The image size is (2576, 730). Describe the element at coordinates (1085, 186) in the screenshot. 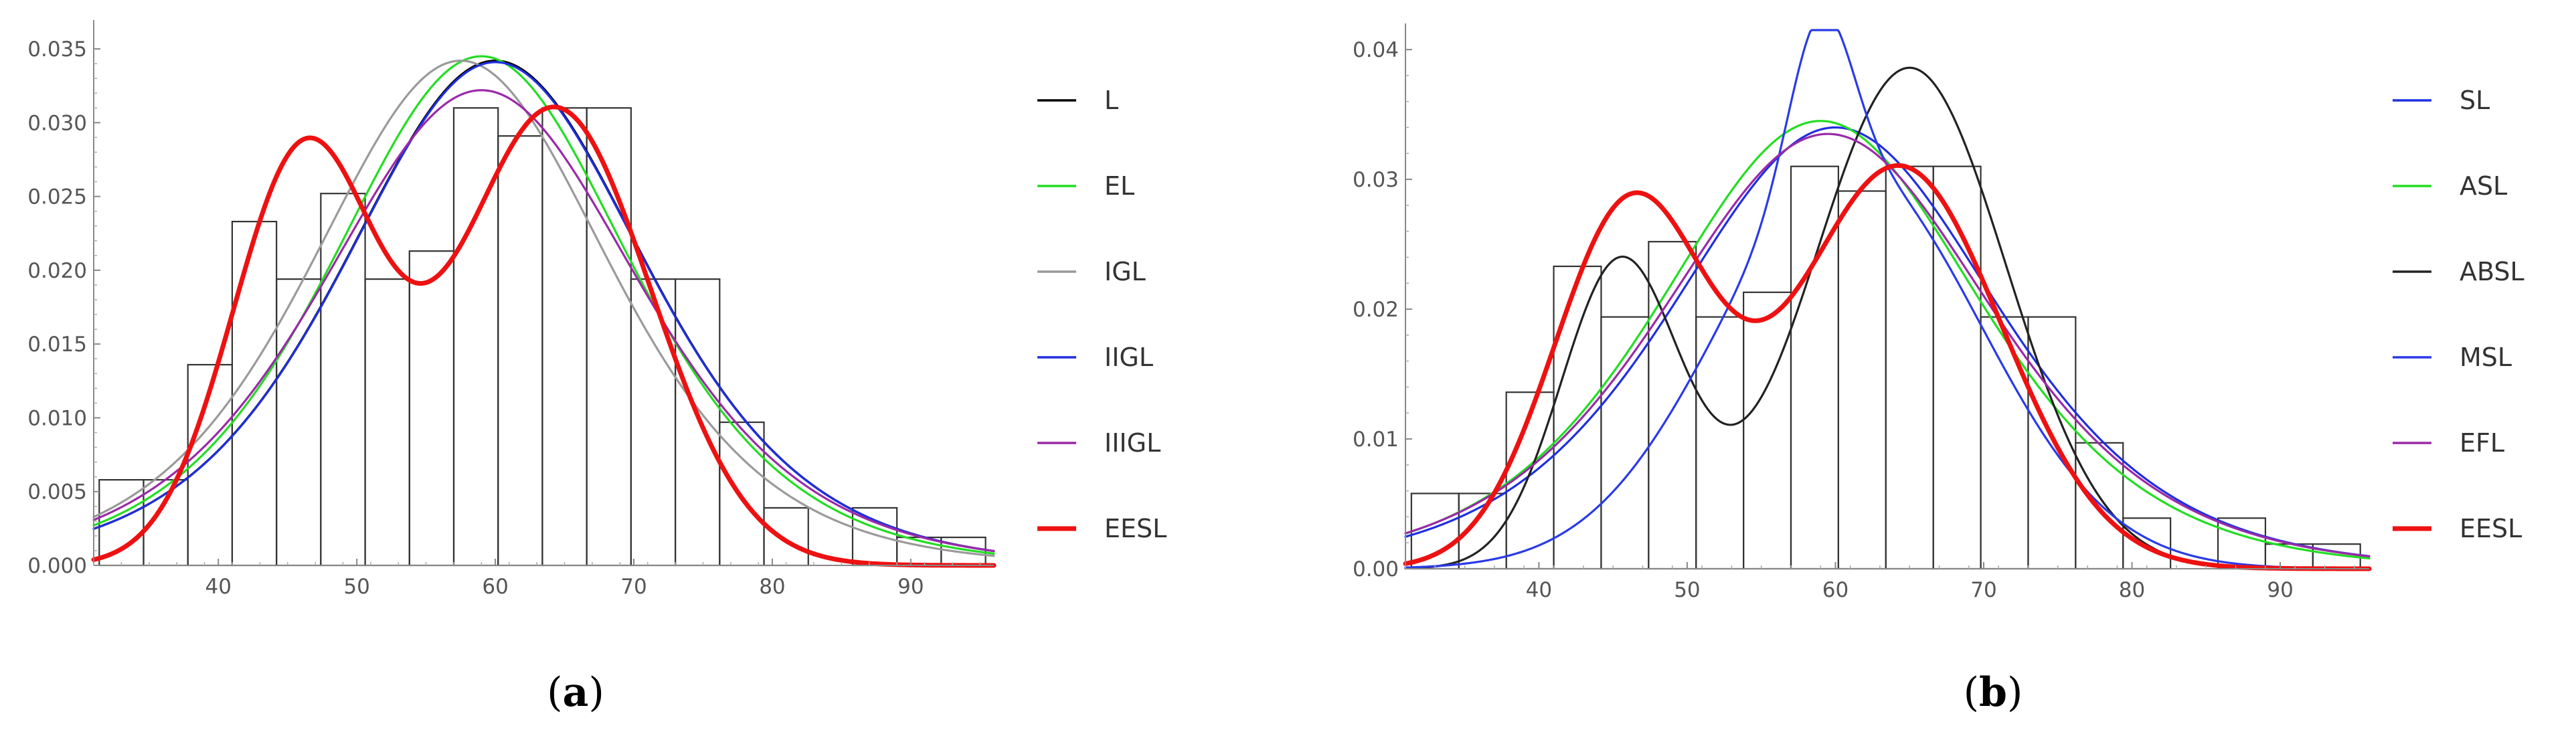

I see `legend-item-el: EL` at that location.